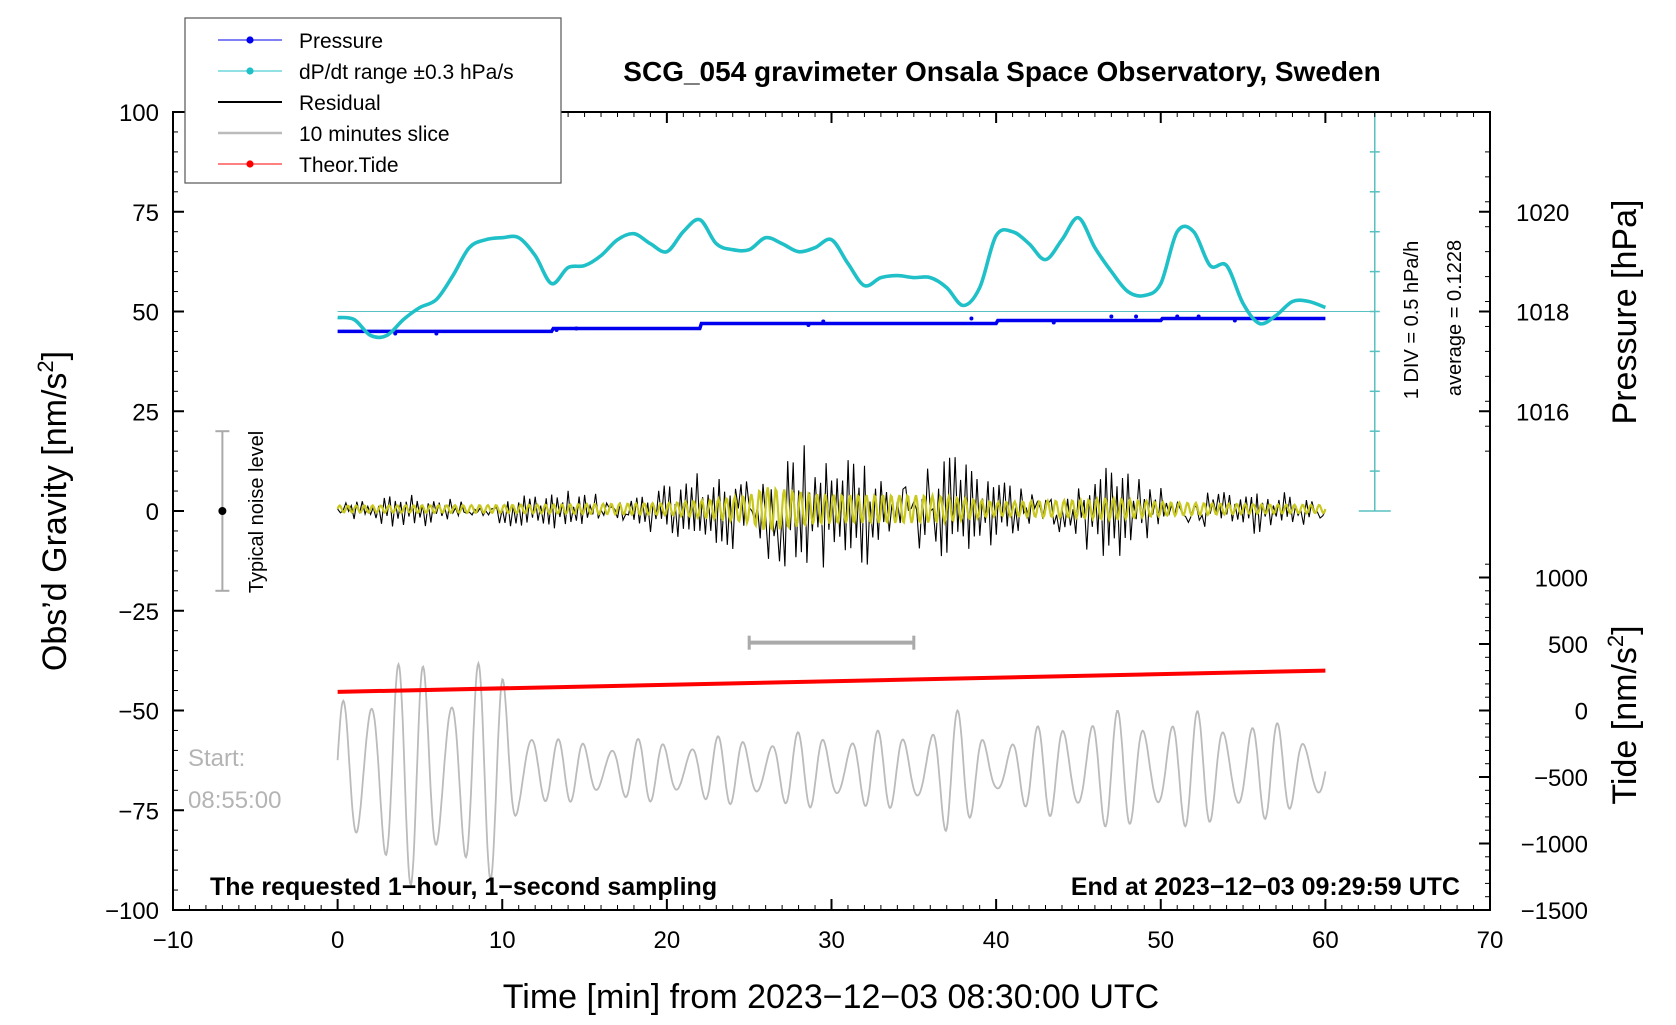 This screenshot has width=1676, height=1025. What do you see at coordinates (139, 113) in the screenshot?
I see `y-left-tick-label: 100` at bounding box center [139, 113].